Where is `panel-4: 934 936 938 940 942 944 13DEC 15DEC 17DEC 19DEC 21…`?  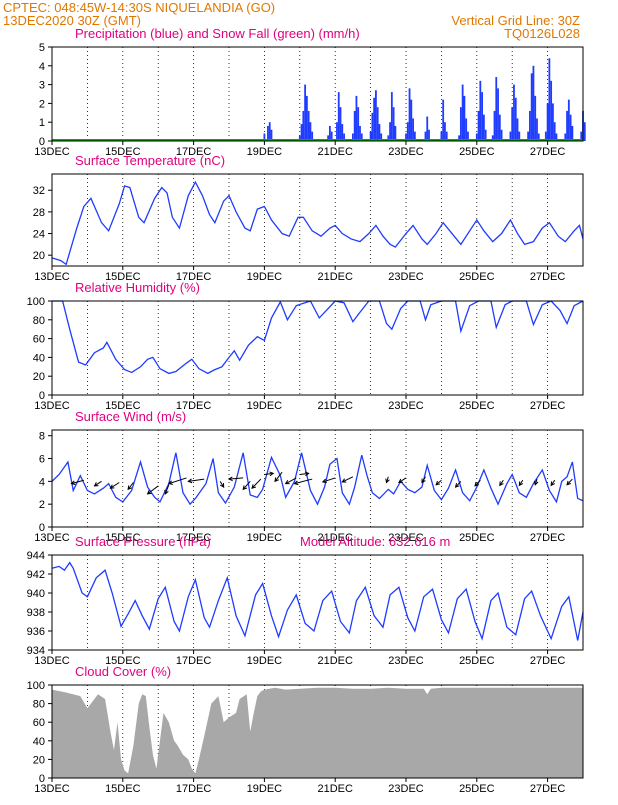 panel-4: 934 936 938 940 942 944 13DEC 15DEC 17DEC 19DEC 21… is located at coordinates (305, 600).